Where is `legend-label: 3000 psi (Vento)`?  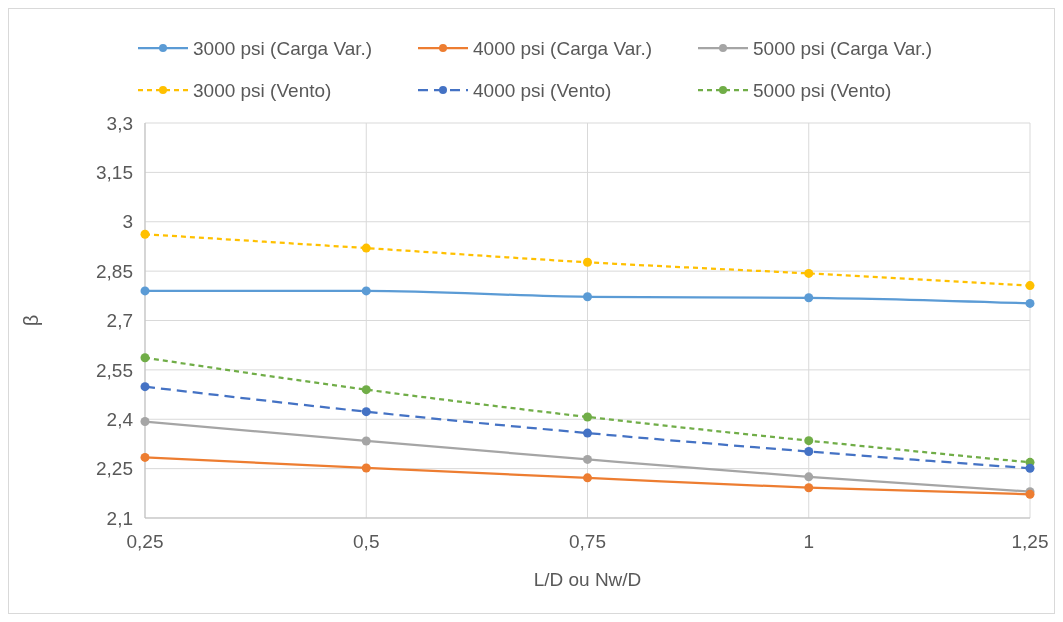 legend-label: 3000 psi (Vento) is located at coordinates (262, 90).